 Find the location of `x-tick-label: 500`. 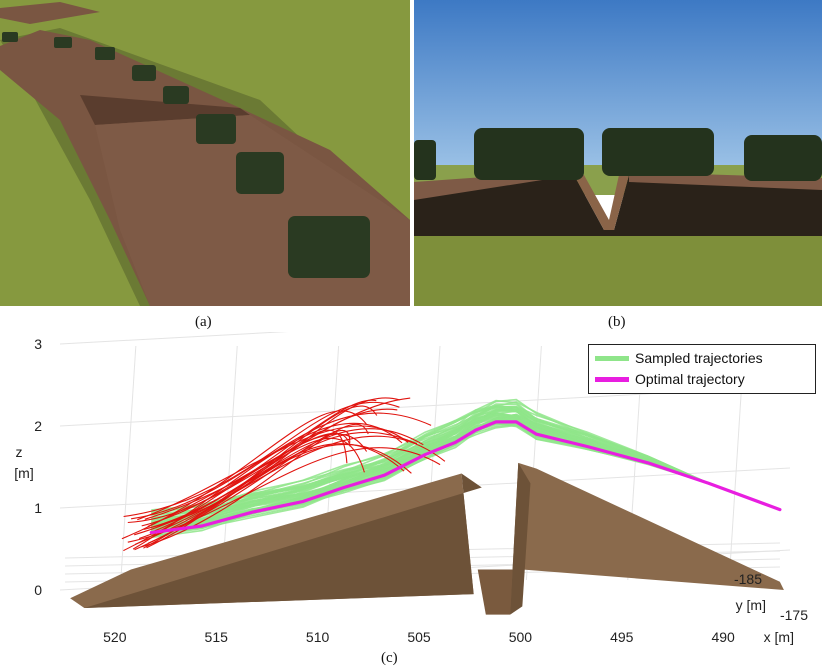

x-tick-label: 500 is located at coordinates (521, 637).